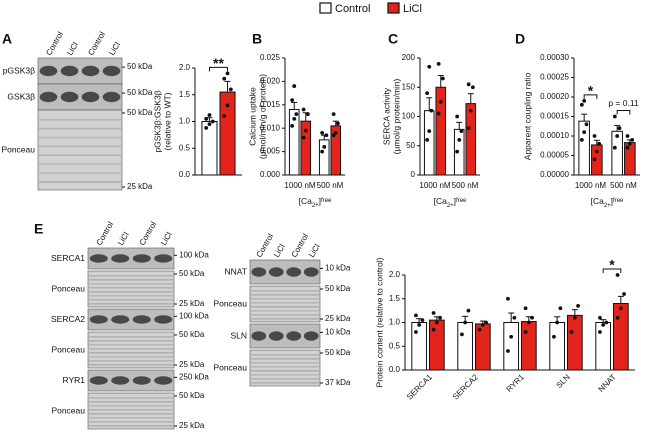  What do you see at coordinates (461, 201) in the screenshot?
I see `x-axis-label-part: free` at bounding box center [461, 201].